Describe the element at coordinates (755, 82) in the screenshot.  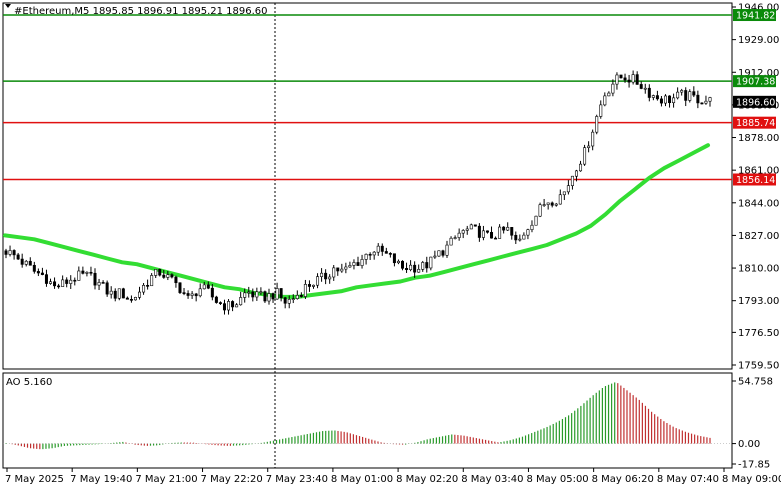
I see `level-price-label: 1907.38` at that location.